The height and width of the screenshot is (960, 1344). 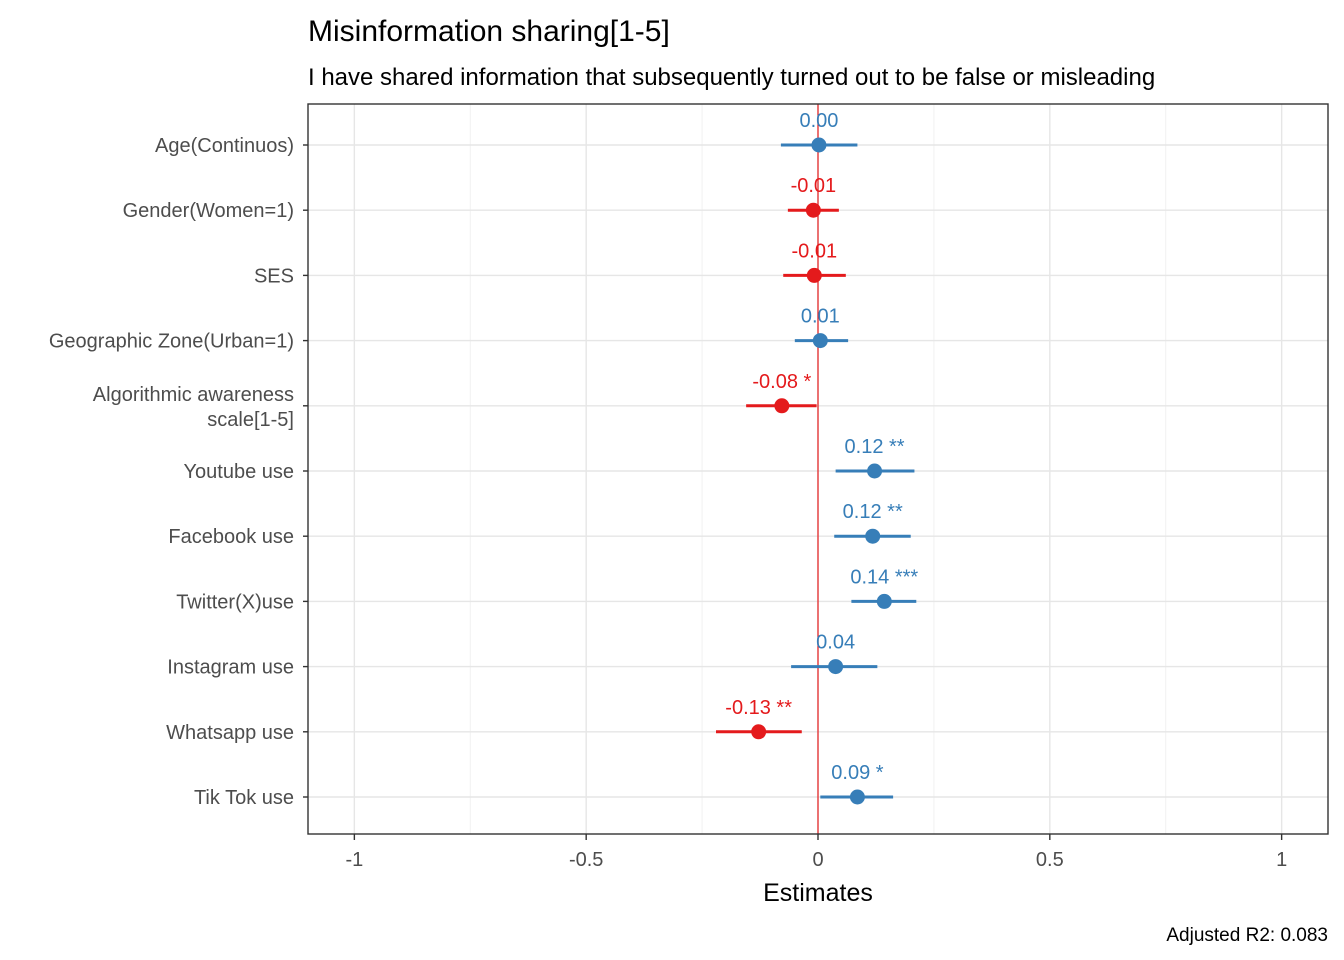 I want to click on estimate-label: 0.04, so click(x=835, y=643).